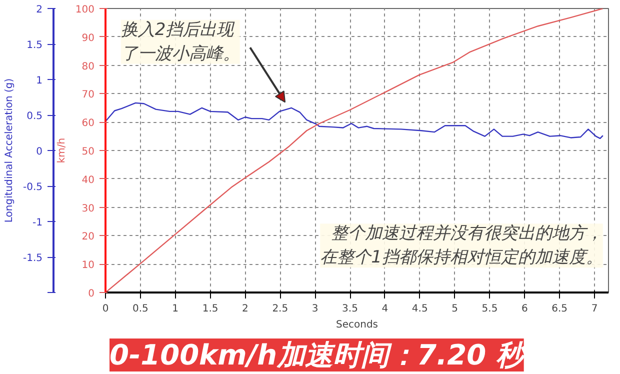  I want to click on y2-tick-label: 0, so click(91, 294).